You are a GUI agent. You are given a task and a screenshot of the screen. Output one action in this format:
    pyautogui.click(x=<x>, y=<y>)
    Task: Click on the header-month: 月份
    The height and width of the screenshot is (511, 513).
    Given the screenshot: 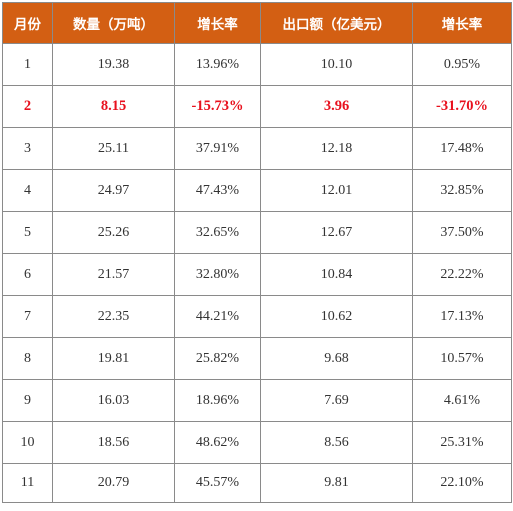 What is the action you would take?
    pyautogui.click(x=27, y=23)
    